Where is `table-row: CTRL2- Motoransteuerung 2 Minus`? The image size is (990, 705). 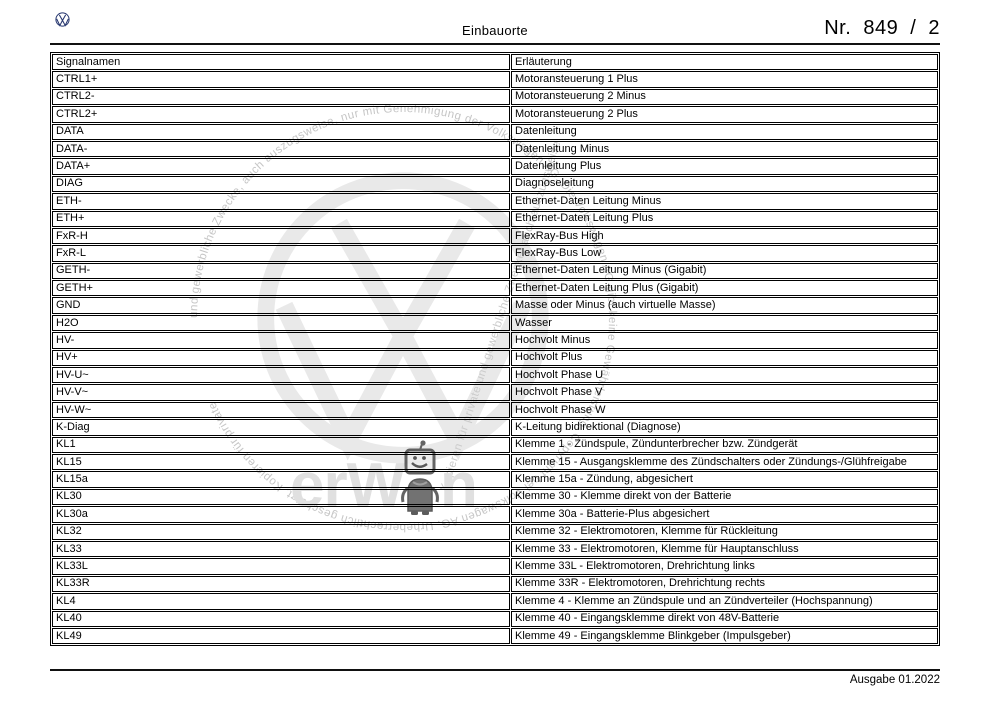 table-row: CTRL2- Motoransteuerung 2 Minus is located at coordinates (495, 97).